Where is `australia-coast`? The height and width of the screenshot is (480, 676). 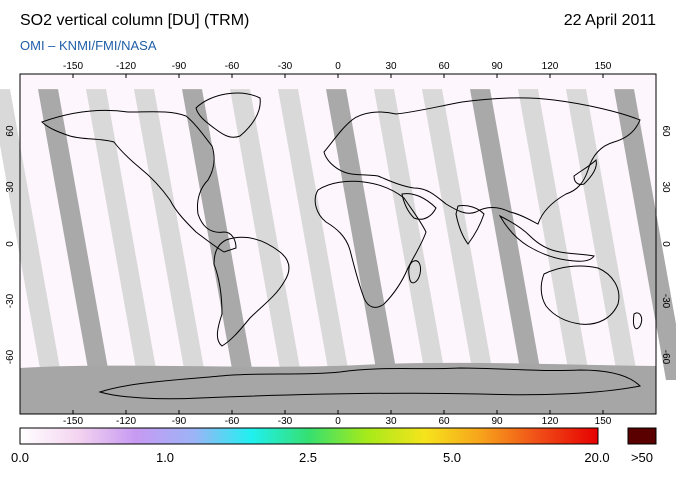
australia-coast is located at coordinates (580, 295).